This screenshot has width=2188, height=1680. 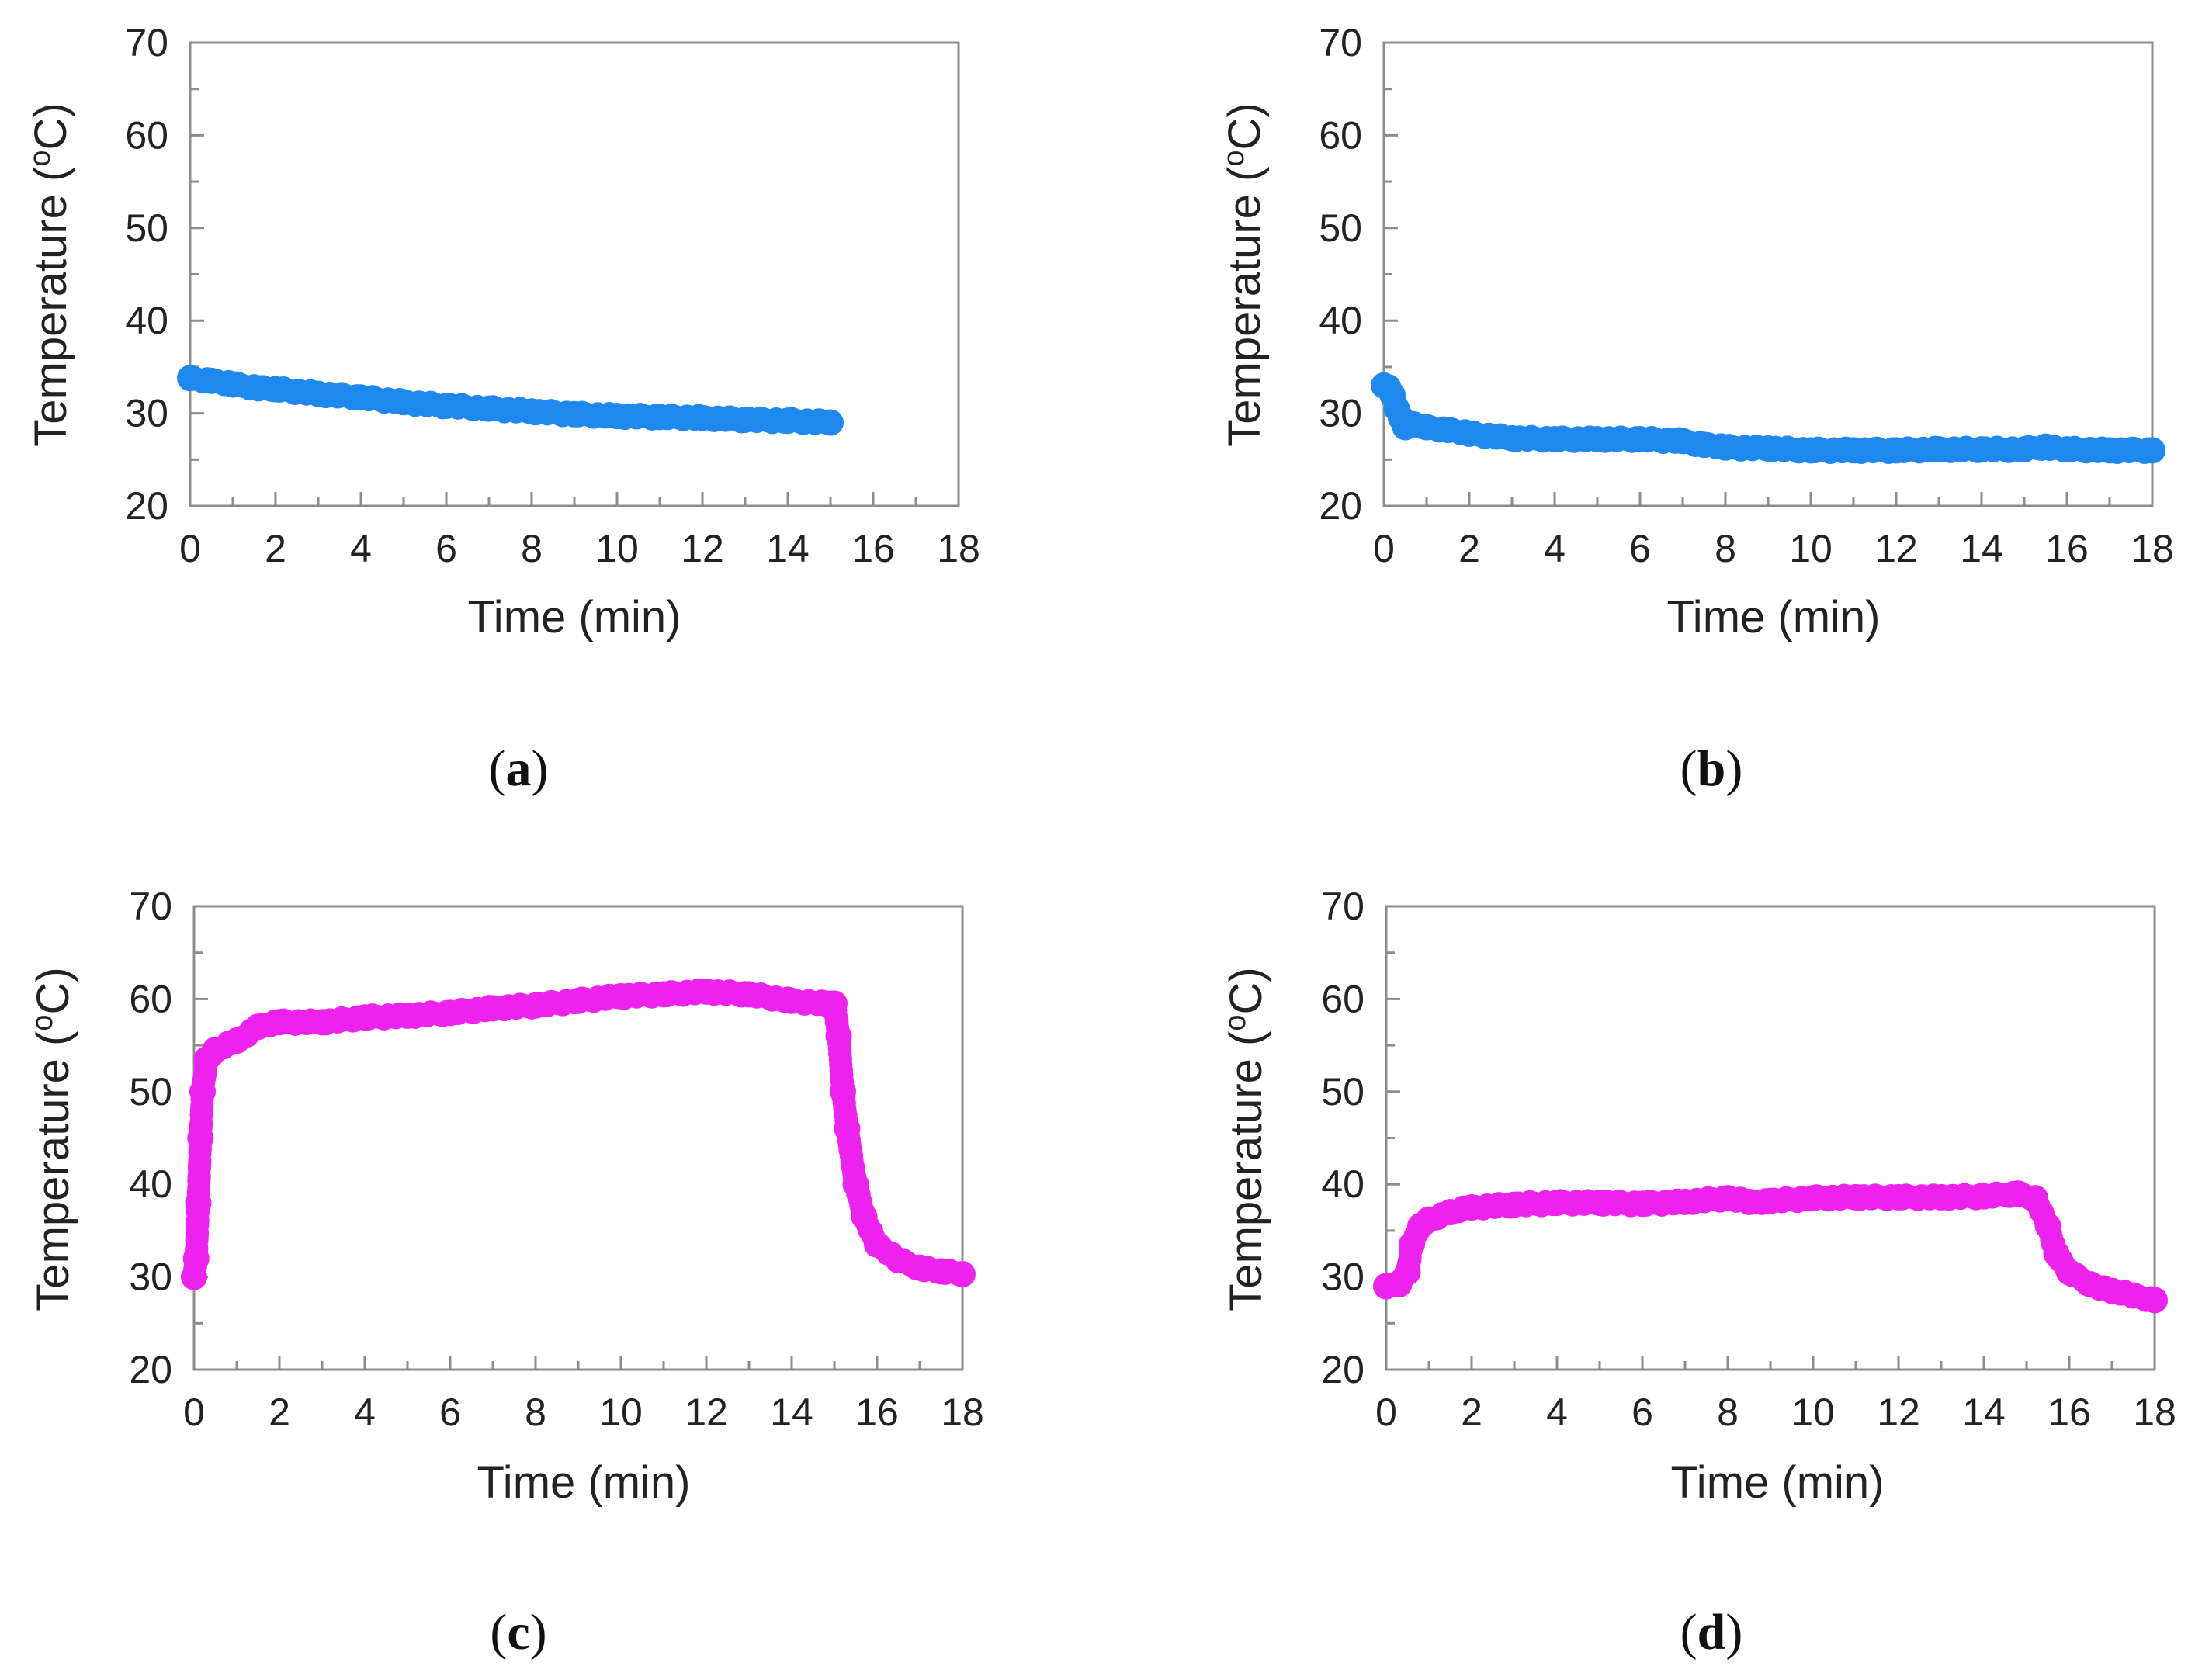 What do you see at coordinates (519, 769) in the screenshot?
I see `panel-label-a: (a)` at bounding box center [519, 769].